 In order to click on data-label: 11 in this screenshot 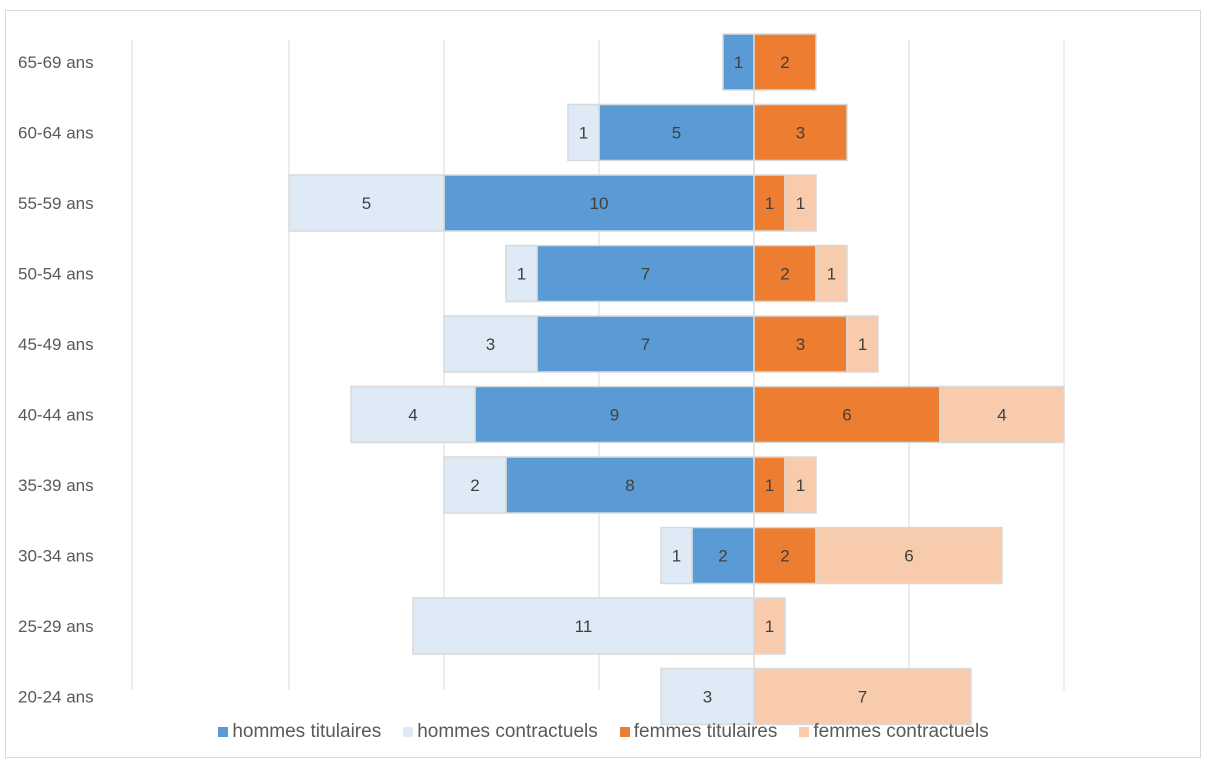, I will do `click(584, 626)`.